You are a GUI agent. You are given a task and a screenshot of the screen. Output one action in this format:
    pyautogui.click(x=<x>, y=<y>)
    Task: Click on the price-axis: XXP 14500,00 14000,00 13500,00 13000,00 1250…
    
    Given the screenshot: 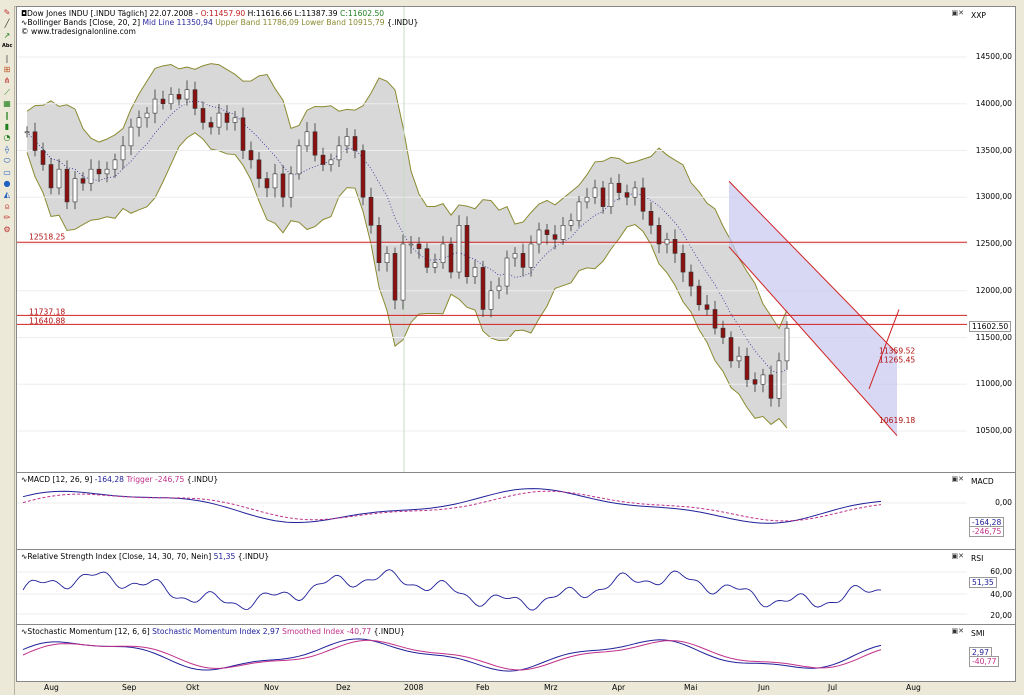 What is the action you would take?
    pyautogui.click(x=991, y=239)
    